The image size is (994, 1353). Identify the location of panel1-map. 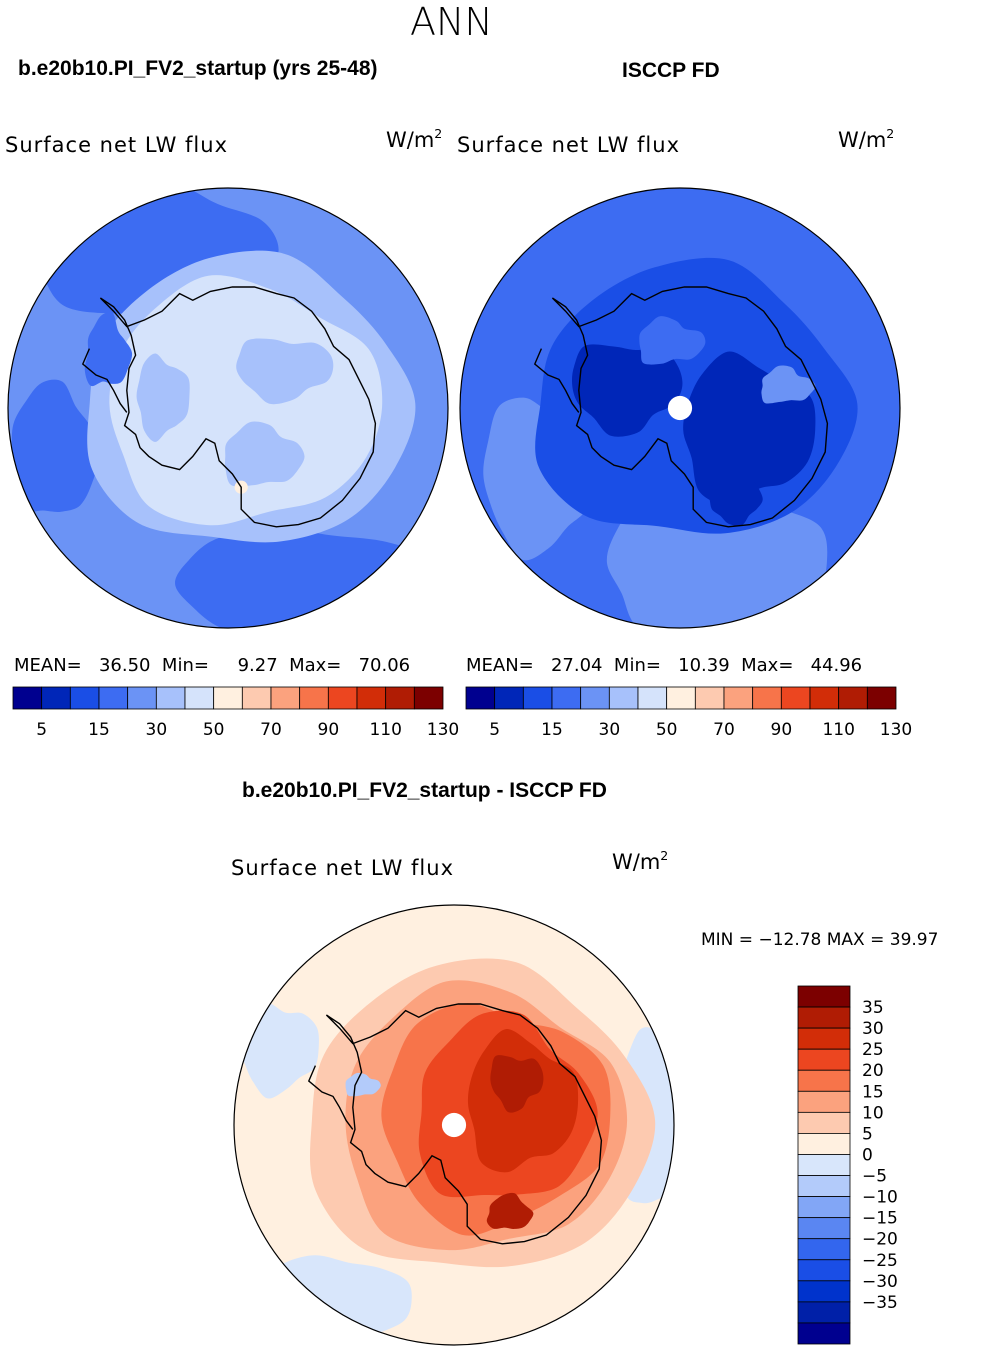
(228, 408).